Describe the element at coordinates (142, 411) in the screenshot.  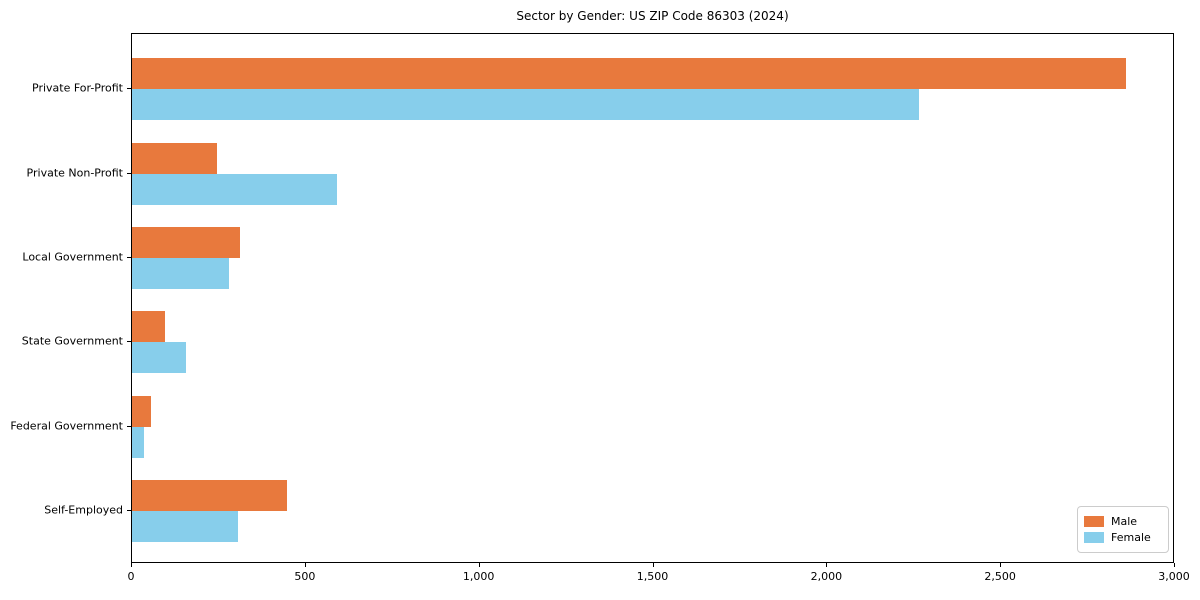
I see `bar-male-federal-government` at that location.